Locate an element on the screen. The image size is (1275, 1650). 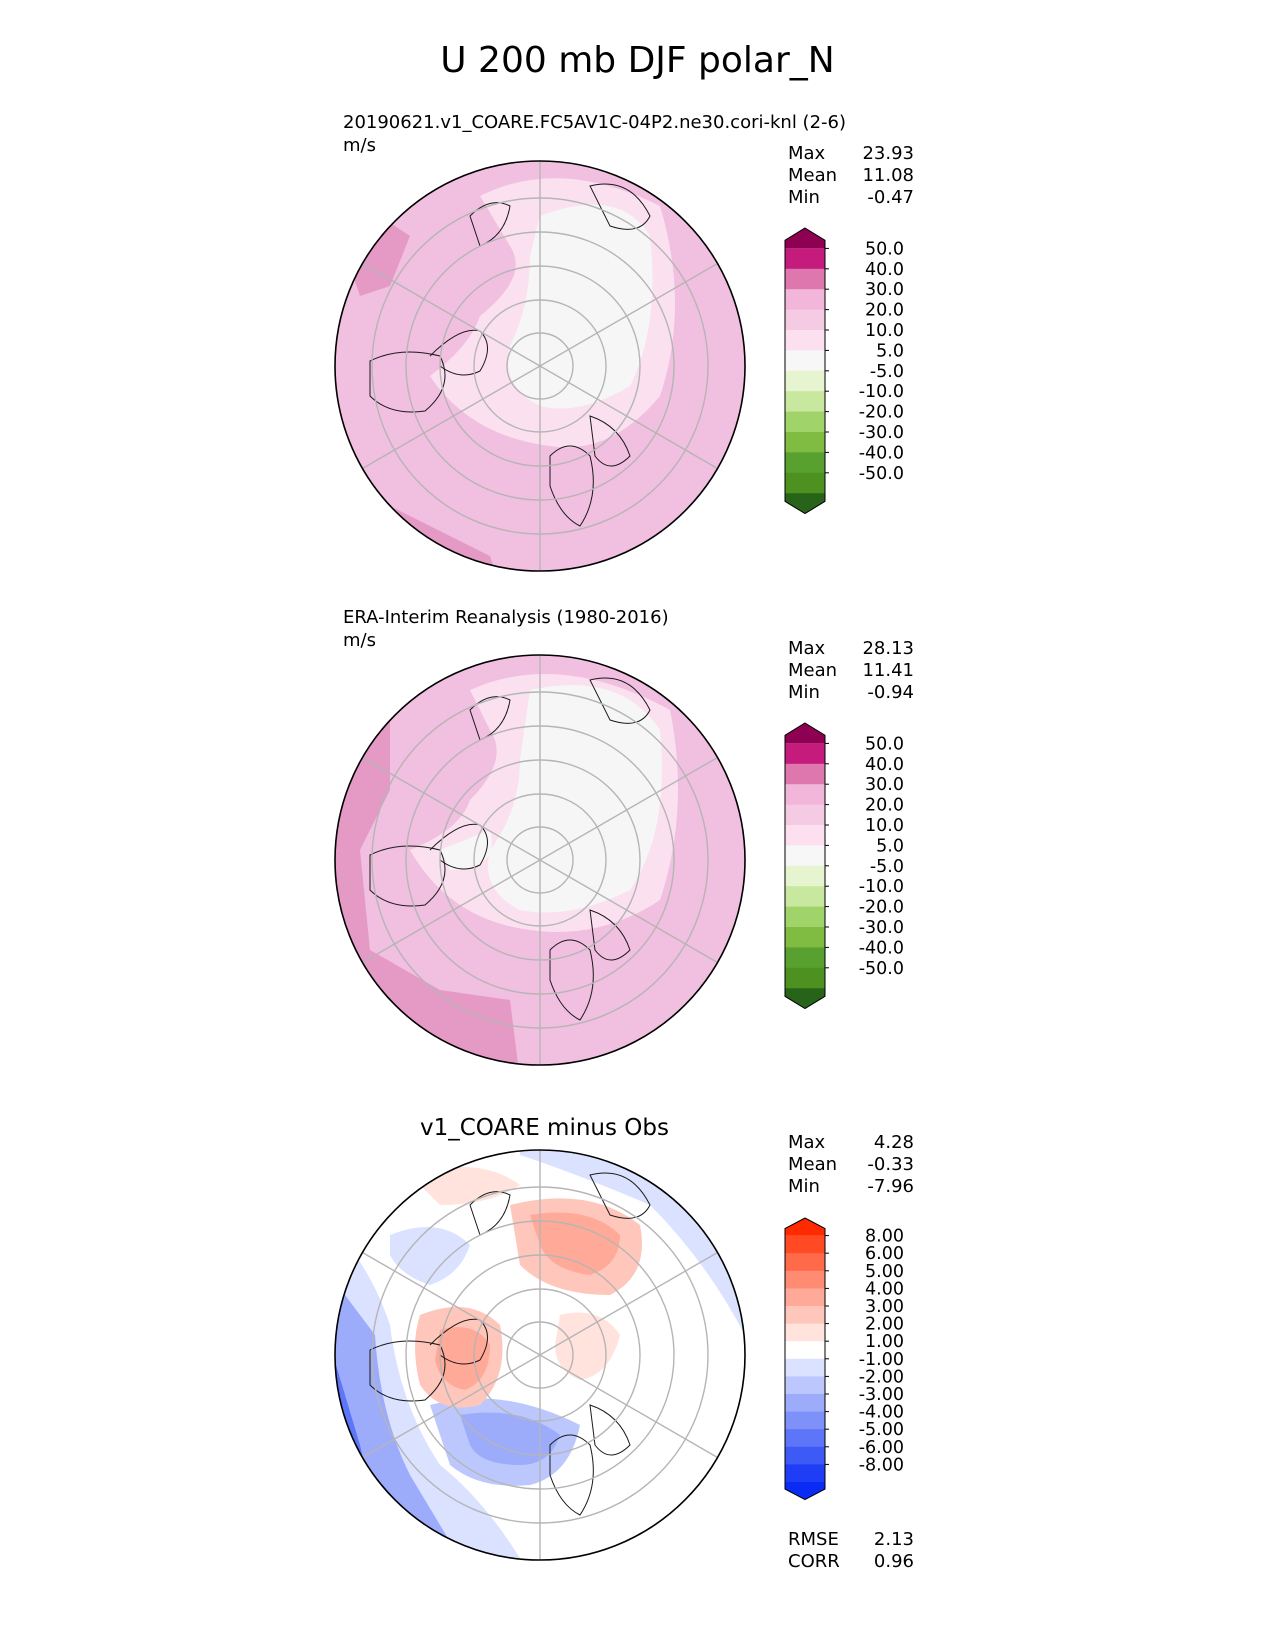
panel1-max-label: Max is located at coordinates (807, 153).